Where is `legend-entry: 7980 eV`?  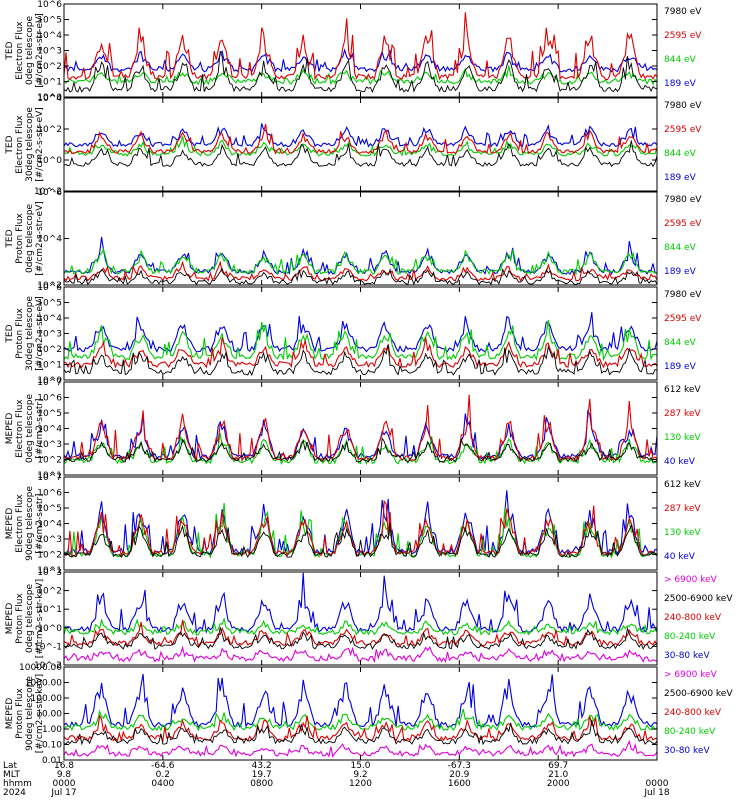
legend-entry: 7980 eV is located at coordinates (683, 106).